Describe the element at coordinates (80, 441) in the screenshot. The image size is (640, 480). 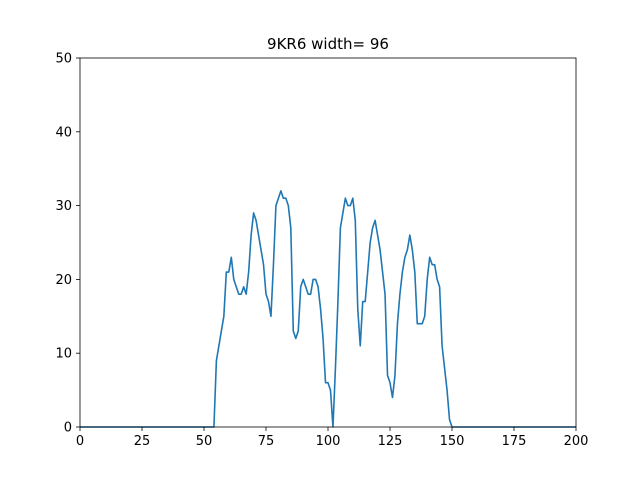
I see `x-tick-label: 0` at that location.